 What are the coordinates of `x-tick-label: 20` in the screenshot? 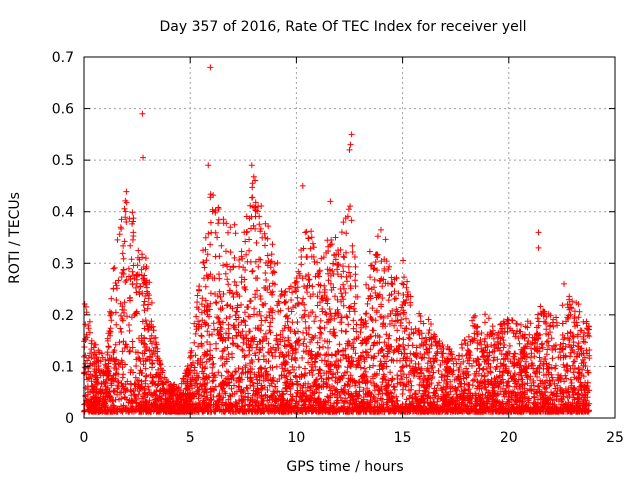 It's located at (509, 438).